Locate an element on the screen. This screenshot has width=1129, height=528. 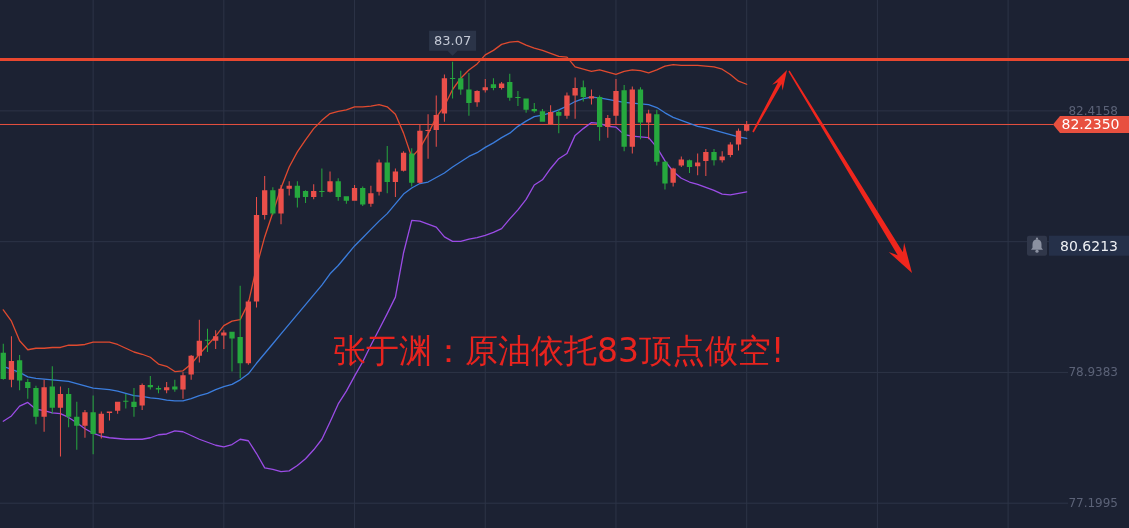
y-tick-label: 82.4158 is located at coordinates (1093, 110).